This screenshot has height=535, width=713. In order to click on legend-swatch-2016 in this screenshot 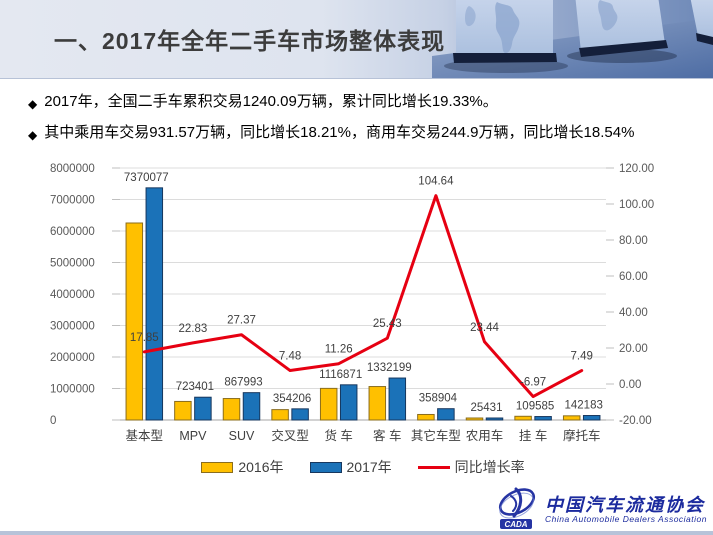, I will do `click(217, 467)`.